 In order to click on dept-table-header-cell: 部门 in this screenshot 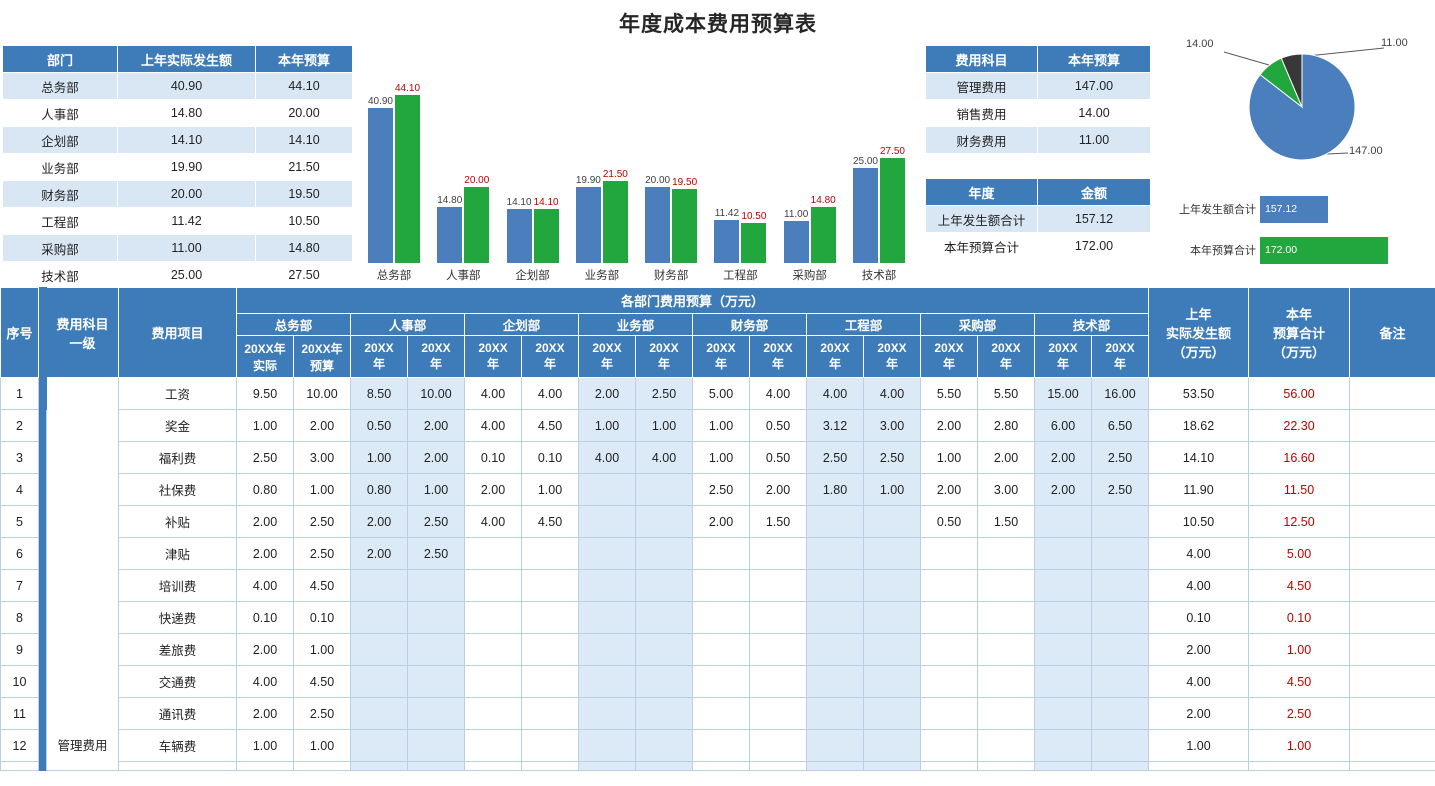, I will do `click(60, 59)`.